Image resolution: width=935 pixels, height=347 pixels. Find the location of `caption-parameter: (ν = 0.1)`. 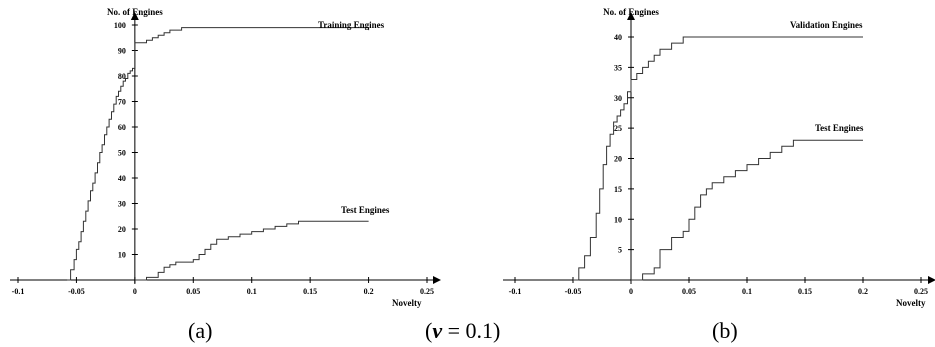

caption-parameter: (ν = 0.1) is located at coordinates (462, 331).